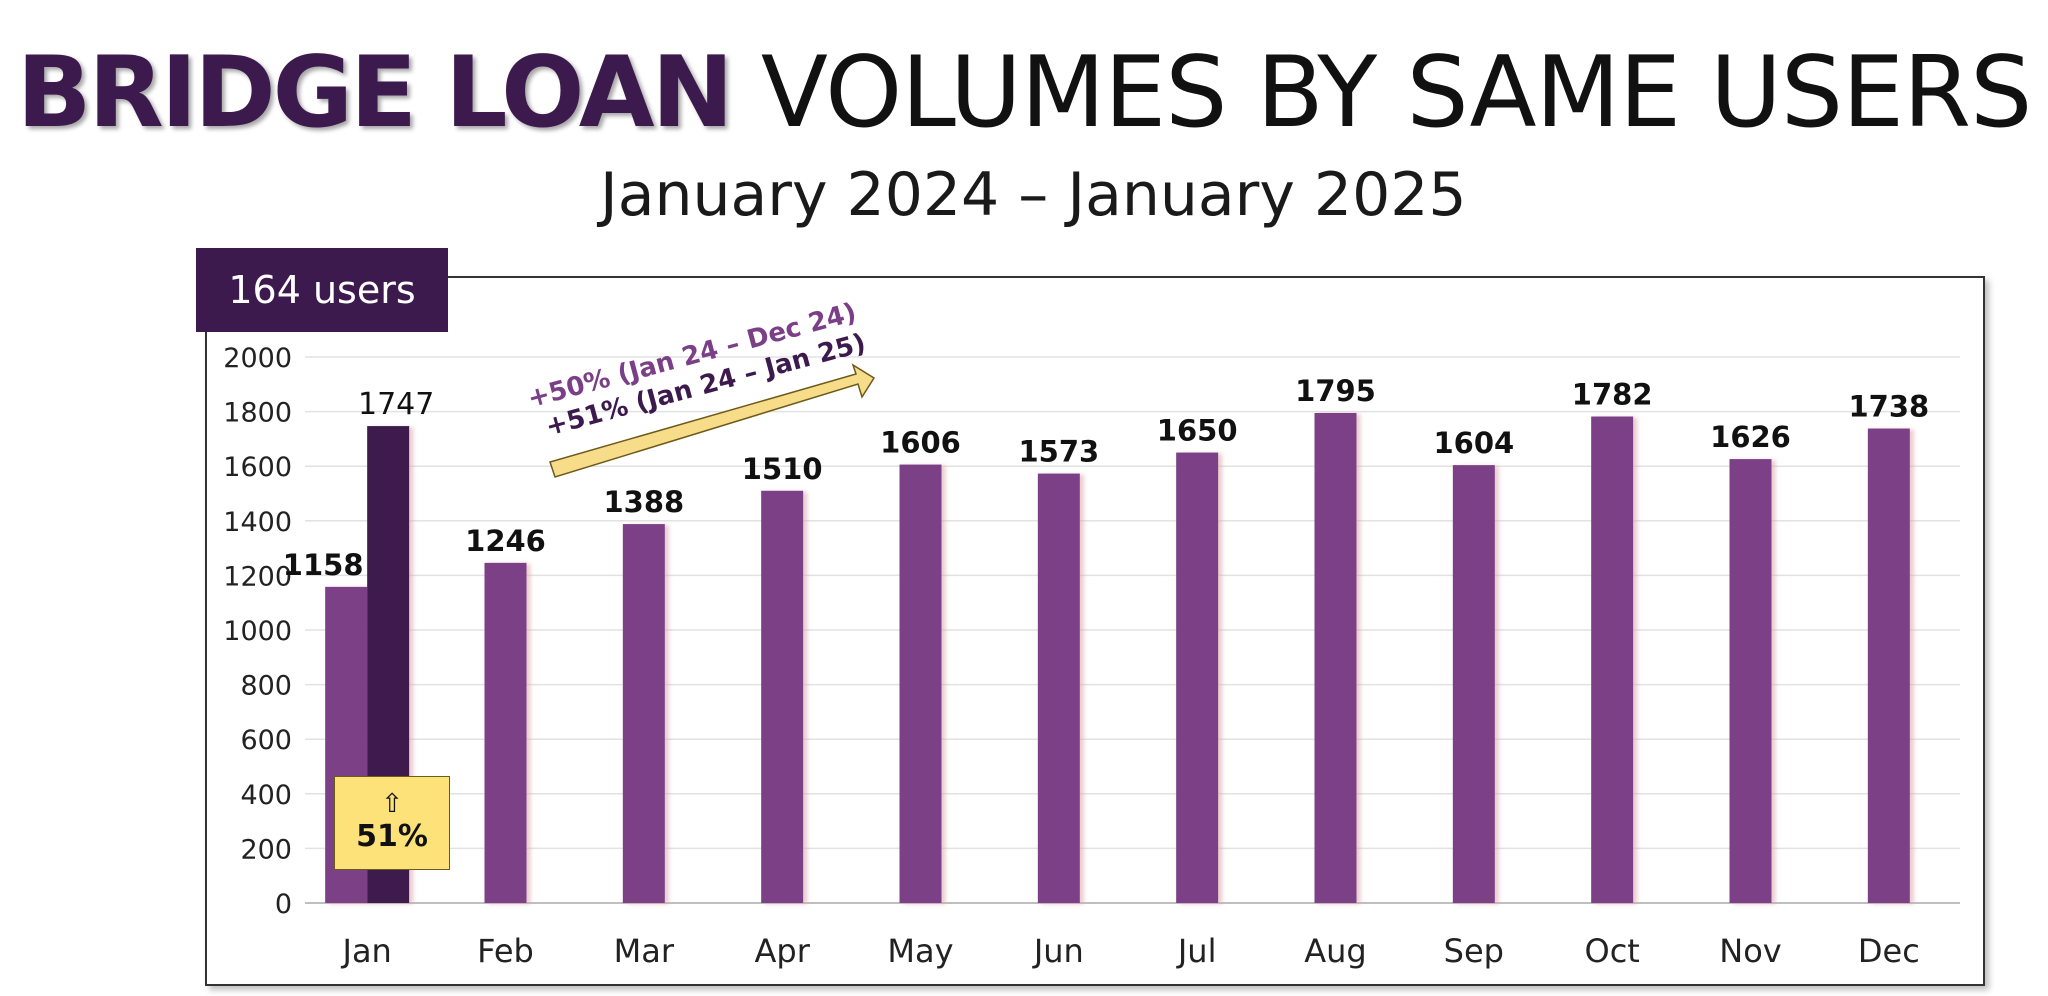  I want to click on value-label: 1650, so click(1197, 431).